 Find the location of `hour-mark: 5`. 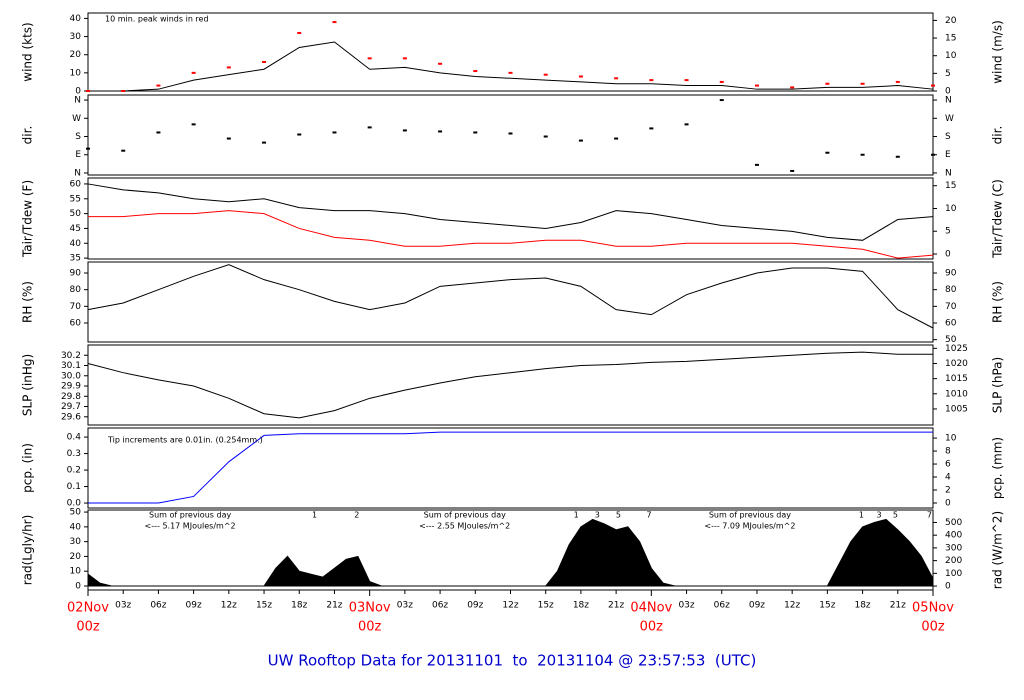

hour-mark: 5 is located at coordinates (618, 515).